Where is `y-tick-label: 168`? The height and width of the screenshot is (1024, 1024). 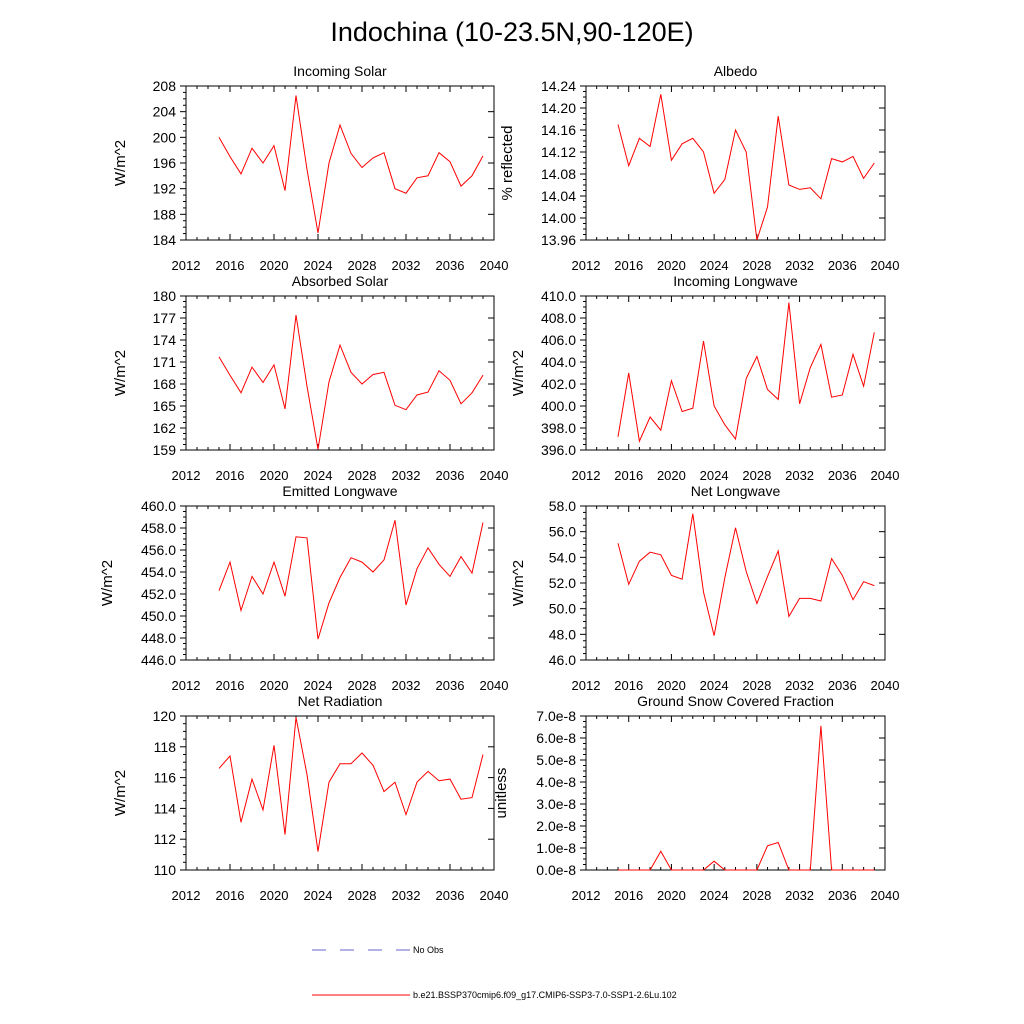
y-tick-label: 168 is located at coordinates (165, 384).